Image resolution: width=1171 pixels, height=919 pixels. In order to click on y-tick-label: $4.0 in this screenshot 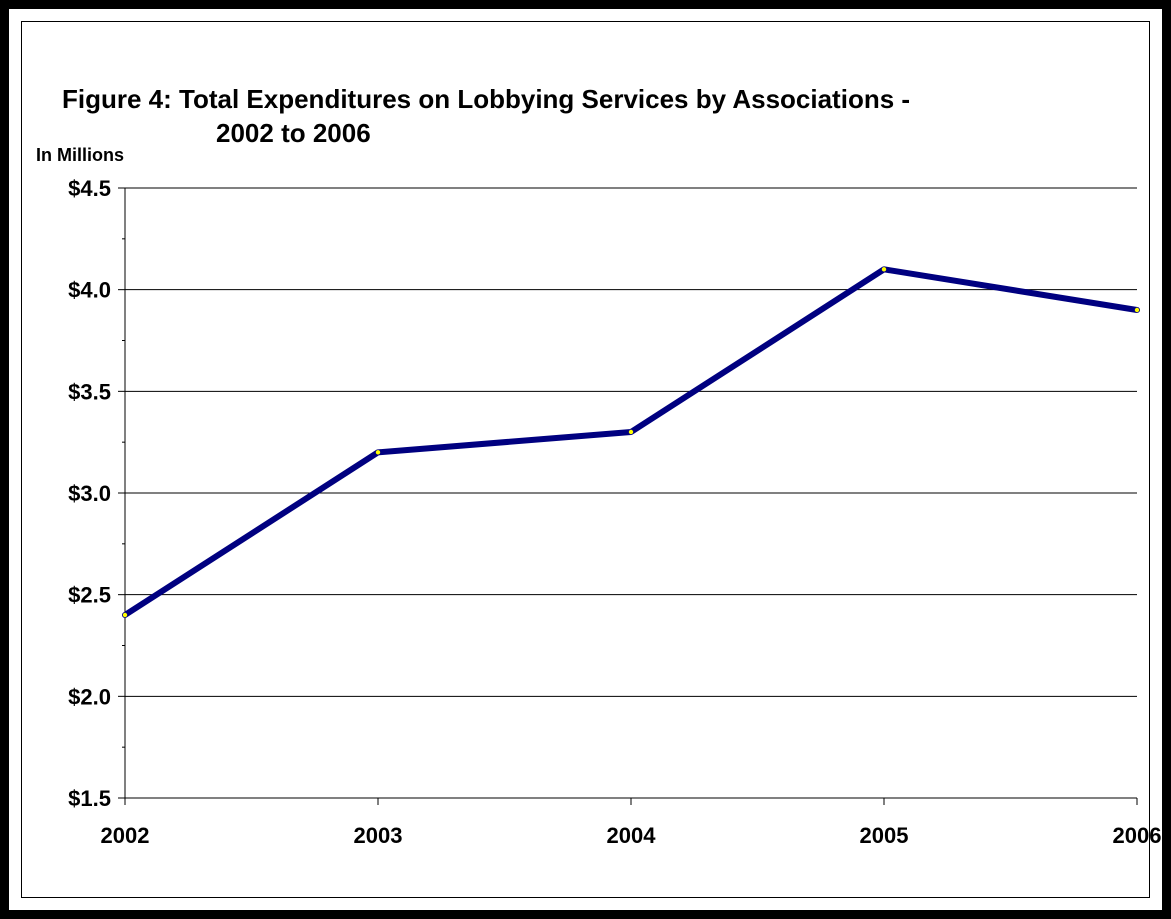, I will do `click(89, 290)`.